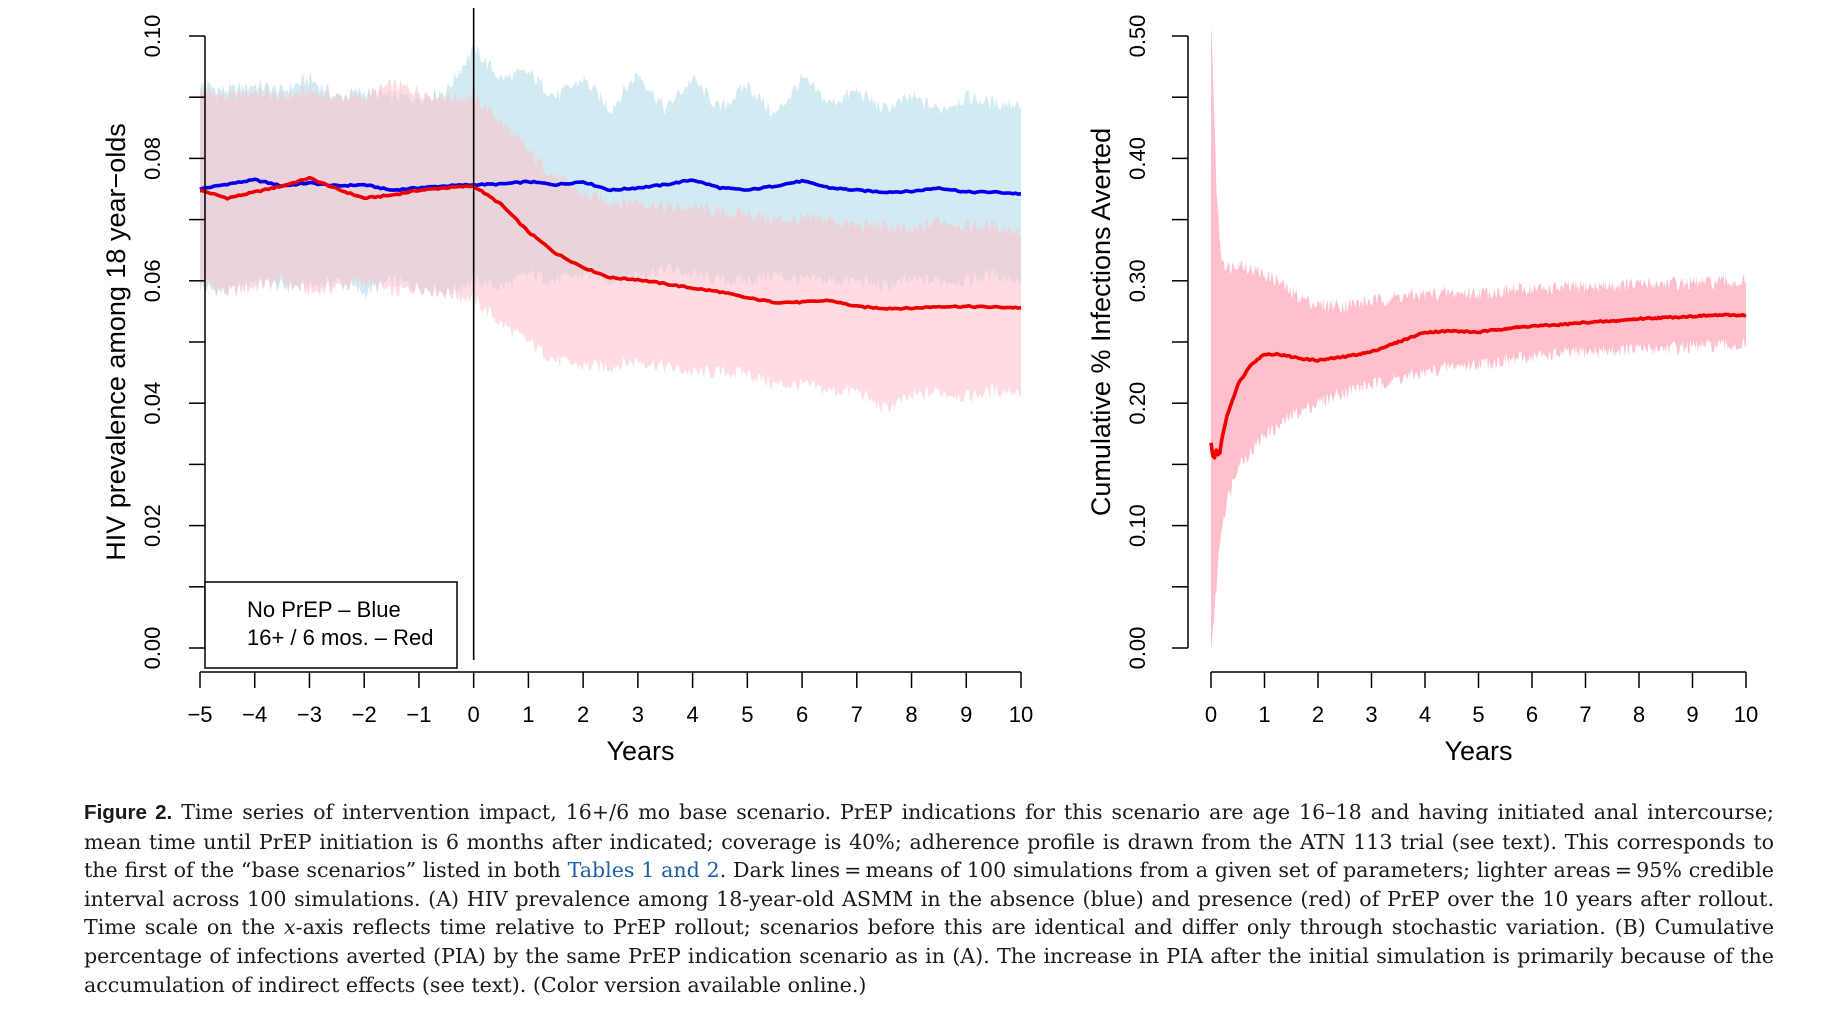  I want to click on panel-a-legend-entry: 16+ / 6 mos. – Red, so click(340, 637).